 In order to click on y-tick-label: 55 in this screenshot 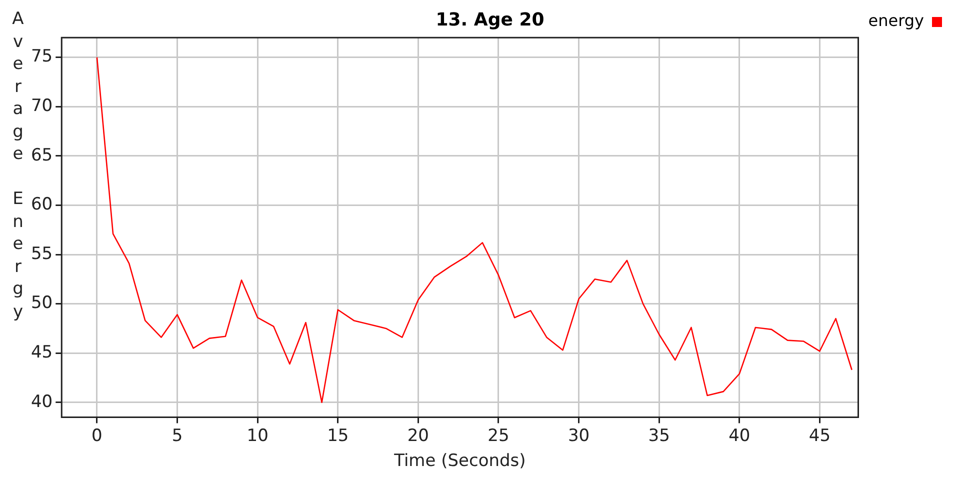, I will do `click(41, 254)`.